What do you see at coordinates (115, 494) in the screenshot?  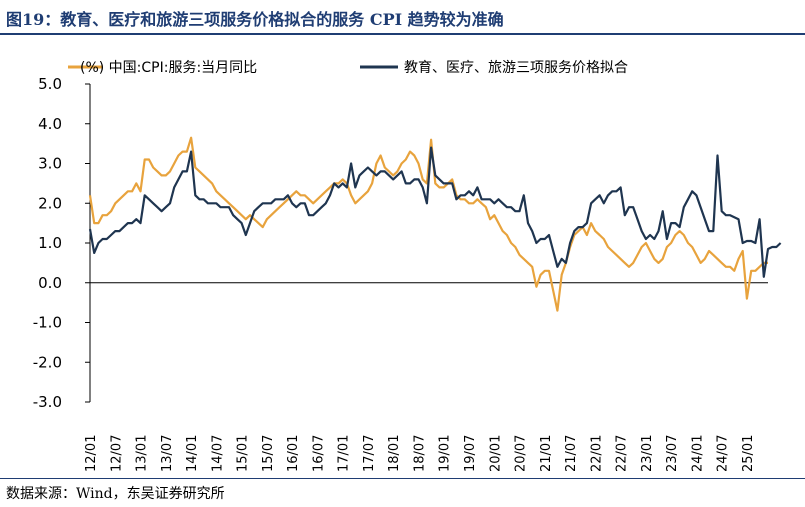 I see `source-note: 数据来源：Wind，东吴证券研究所` at bounding box center [115, 494].